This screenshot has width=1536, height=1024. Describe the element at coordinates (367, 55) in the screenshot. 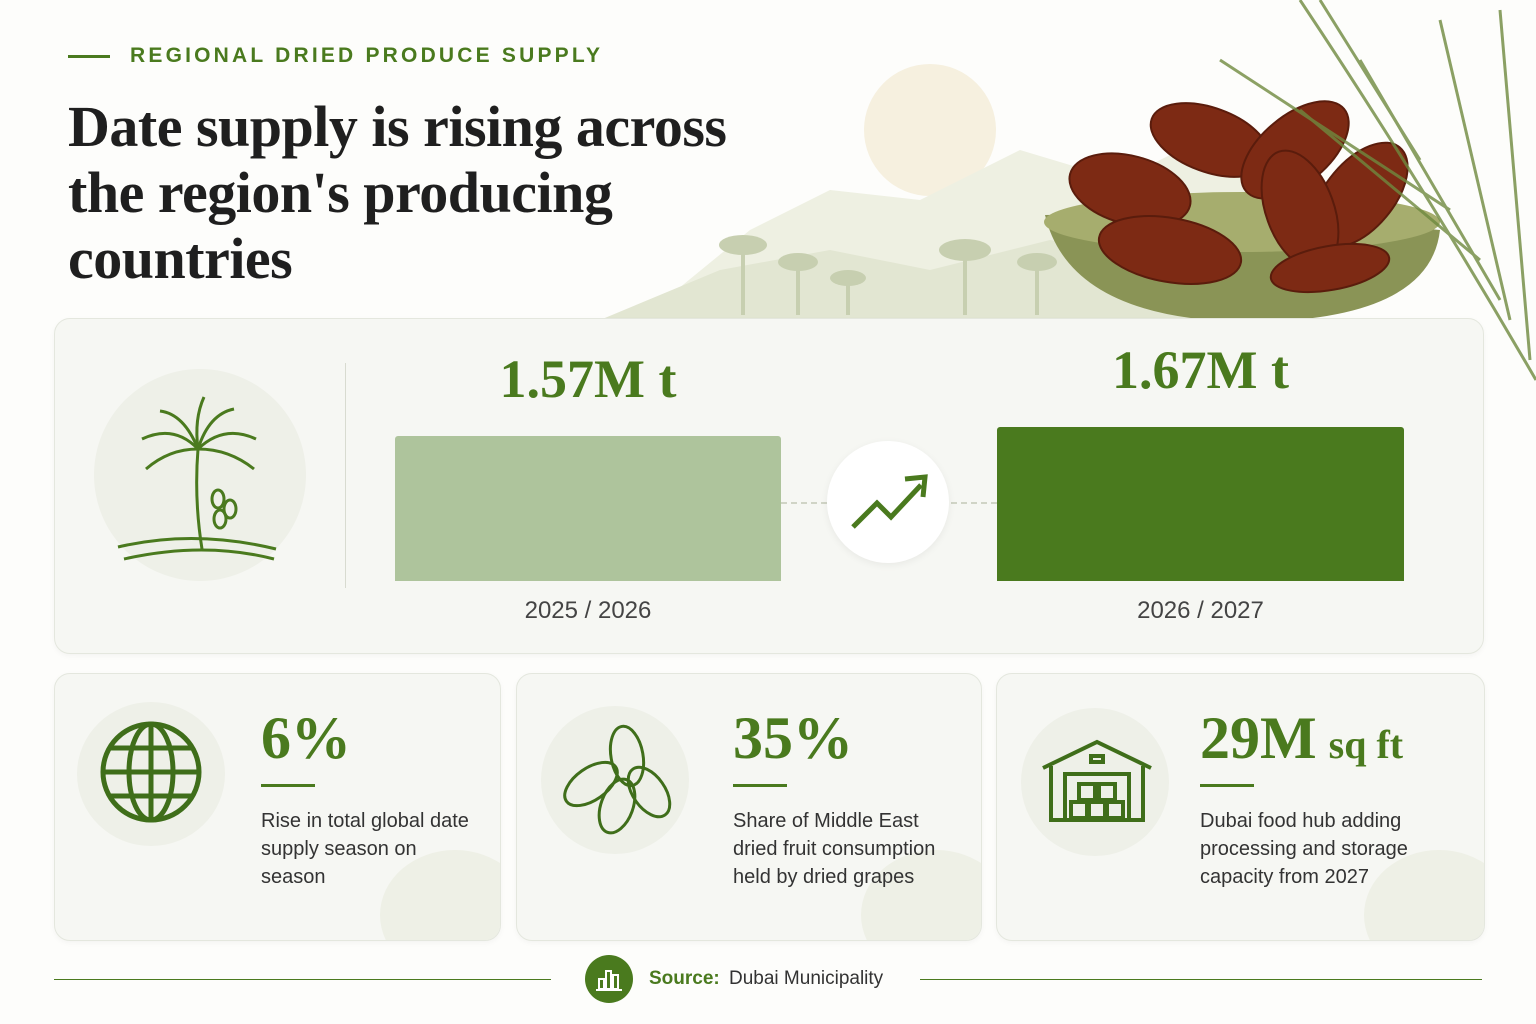

I see `eyebrow: REGIONAL DRIED PRODUCE SUPPLY` at that location.